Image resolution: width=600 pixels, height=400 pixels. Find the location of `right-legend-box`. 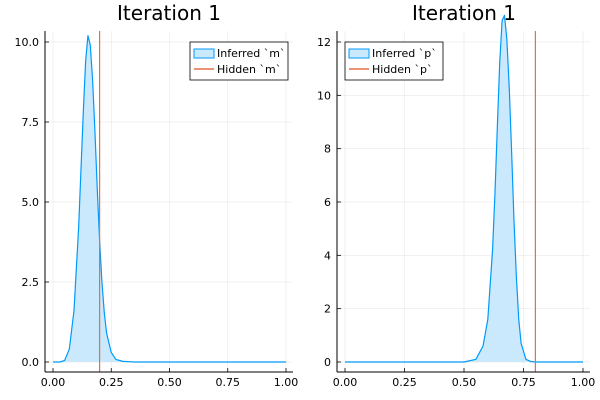

right-legend-box is located at coordinates (394, 61).